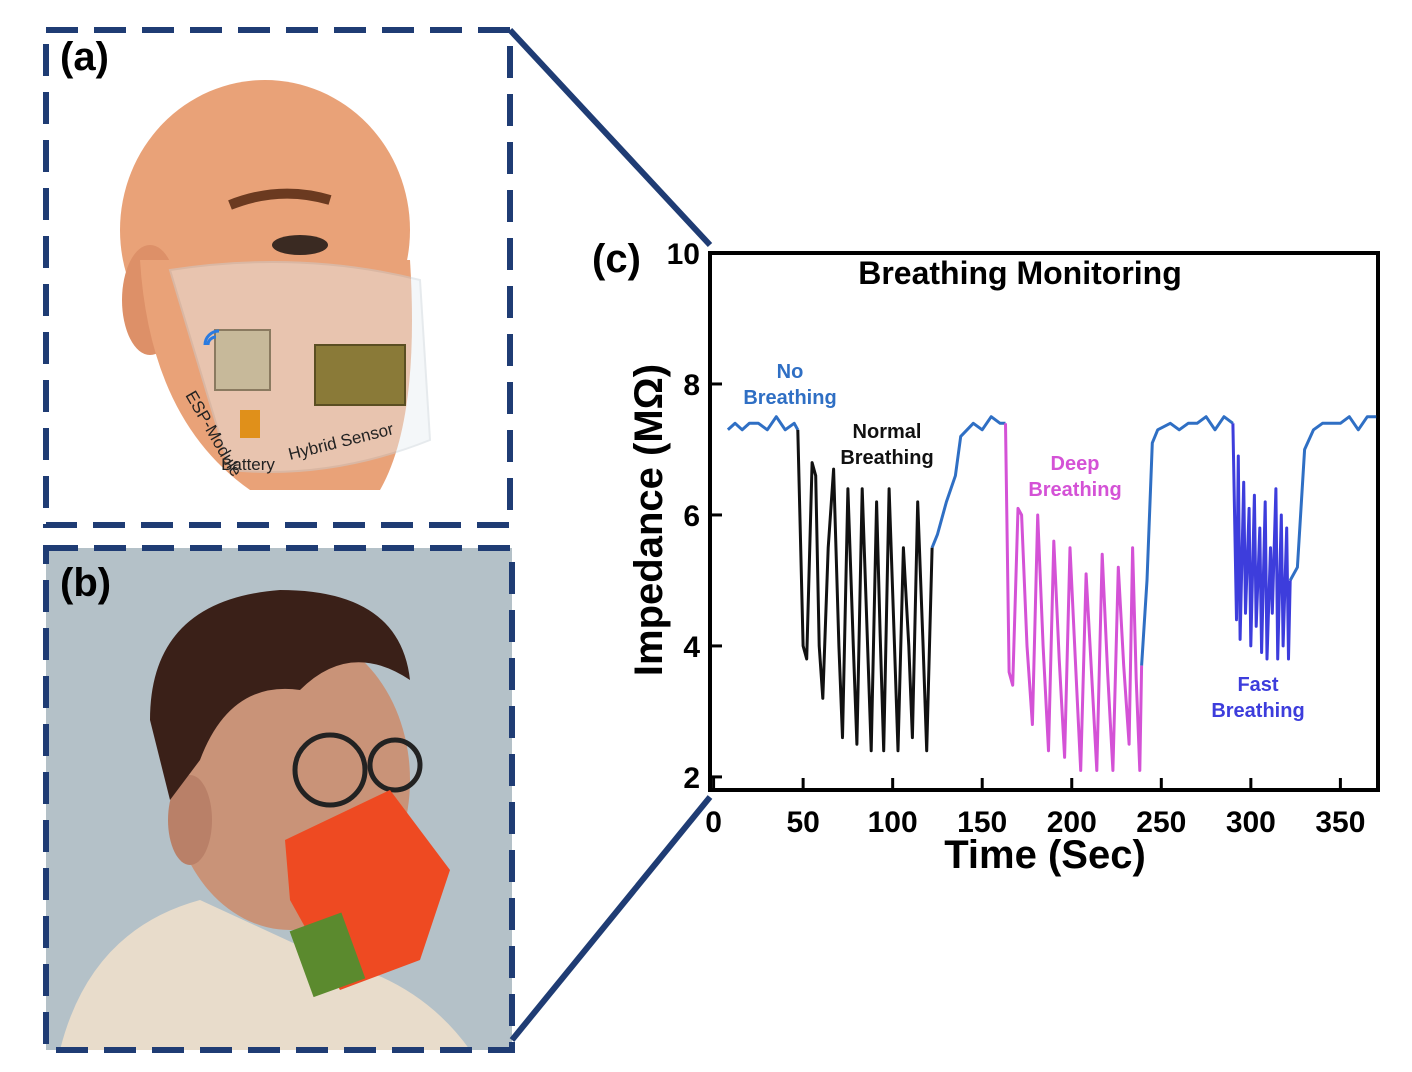 Image resolution: width=1412 pixels, height=1072 pixels. I want to click on x-axis-title: Time (Sec), so click(1045, 855).